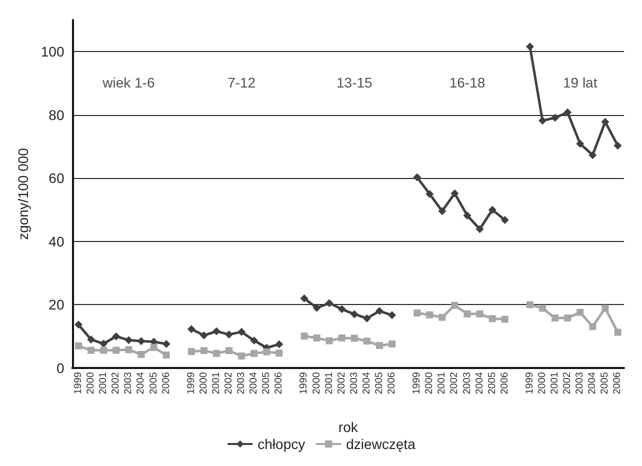  Describe the element at coordinates (56, 114) in the screenshot. I see `y-tick-label: 80` at that location.